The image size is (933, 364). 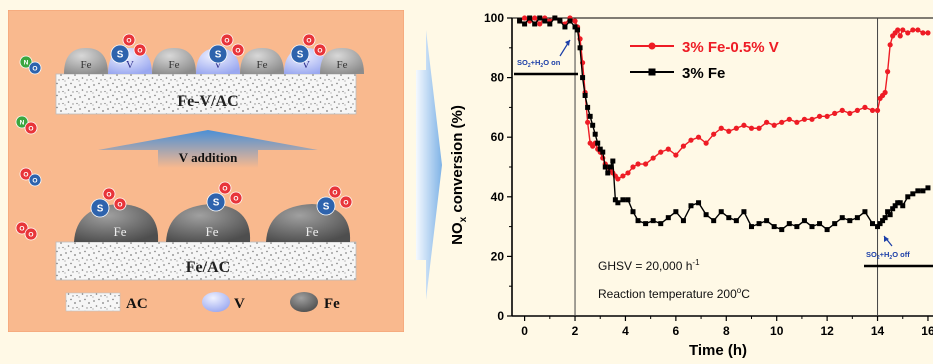 What do you see at coordinates (137, 304) in the screenshot?
I see `legend-ac-label: AC` at bounding box center [137, 304].